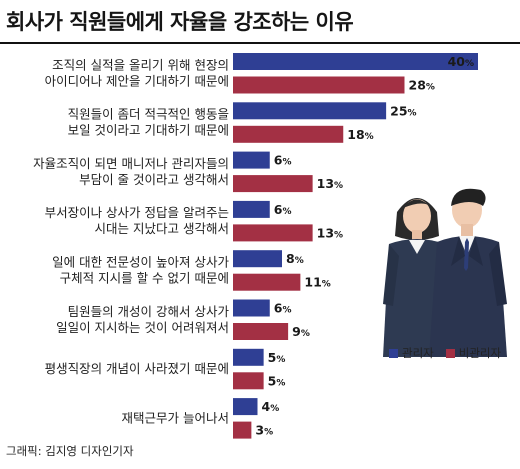  Describe the element at coordinates (260, 43) in the screenshot. I see `title-rule` at that location.